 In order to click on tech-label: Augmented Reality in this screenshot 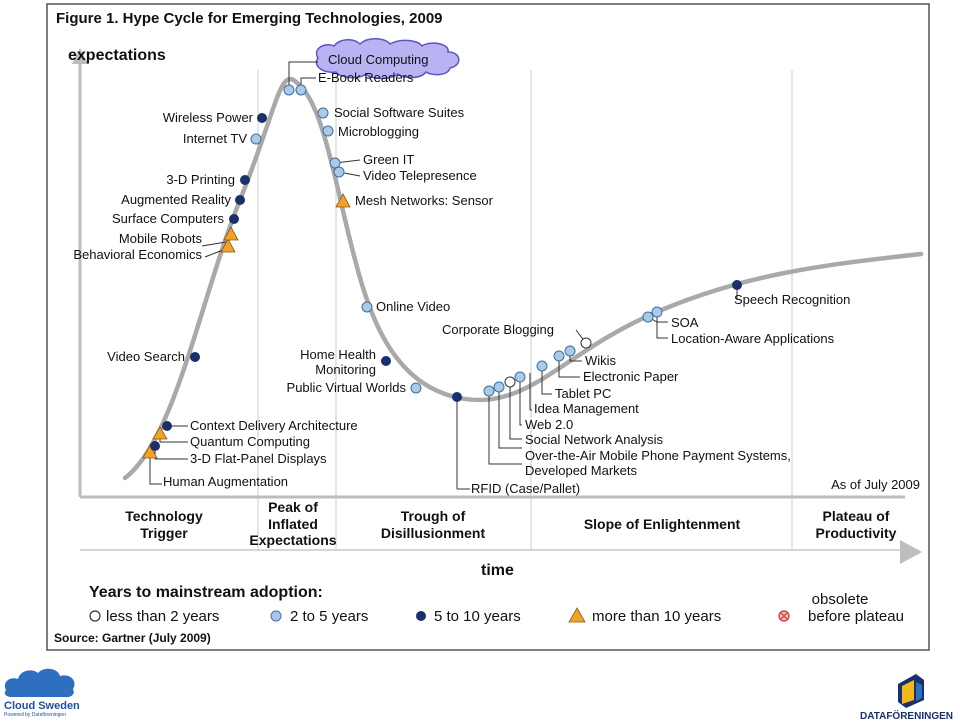, I will do `click(176, 199)`.